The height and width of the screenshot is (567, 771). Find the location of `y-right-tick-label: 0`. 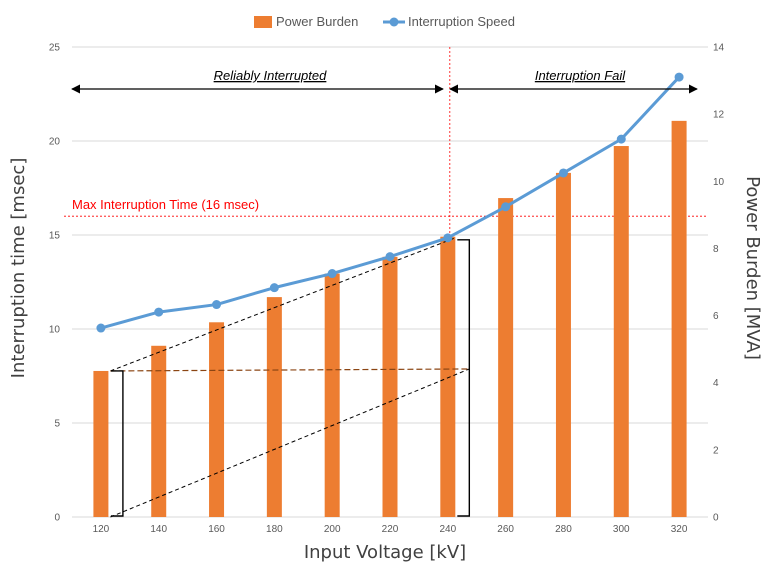

y-right-tick-label: 0 is located at coordinates (716, 518).